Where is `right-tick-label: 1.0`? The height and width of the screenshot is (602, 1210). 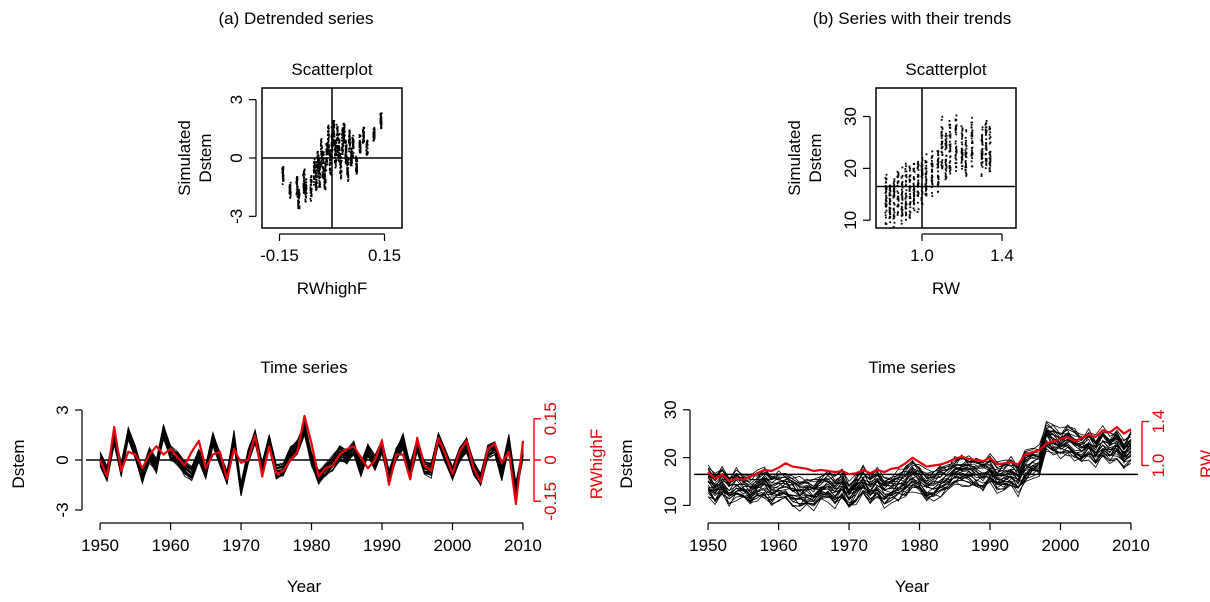 right-tick-label: 1.0 is located at coordinates (1158, 466).